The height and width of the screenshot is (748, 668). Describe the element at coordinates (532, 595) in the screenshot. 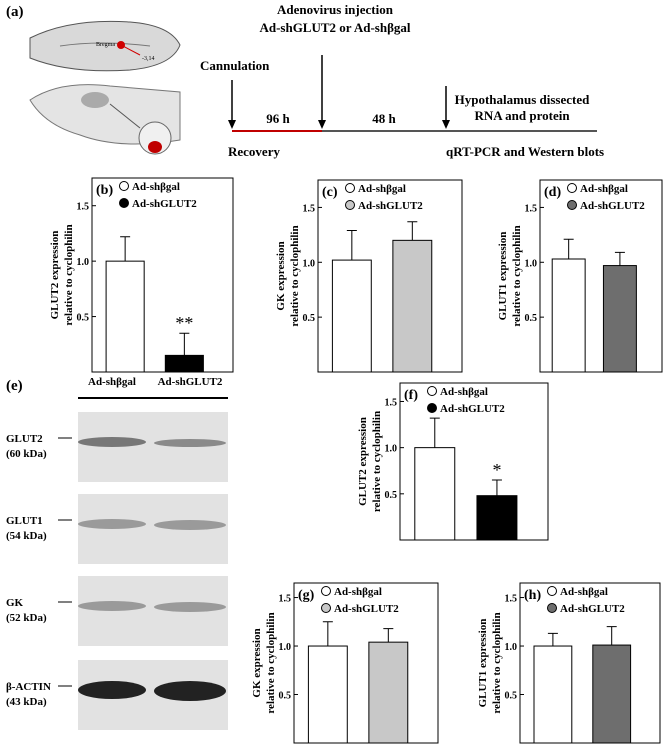

I see `panel-label: (h)` at that location.